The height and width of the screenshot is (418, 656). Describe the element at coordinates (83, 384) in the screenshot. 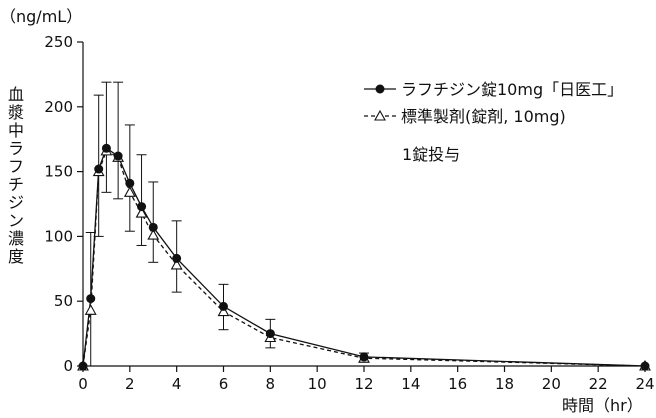

I see `x-tick-label: 0` at that location.